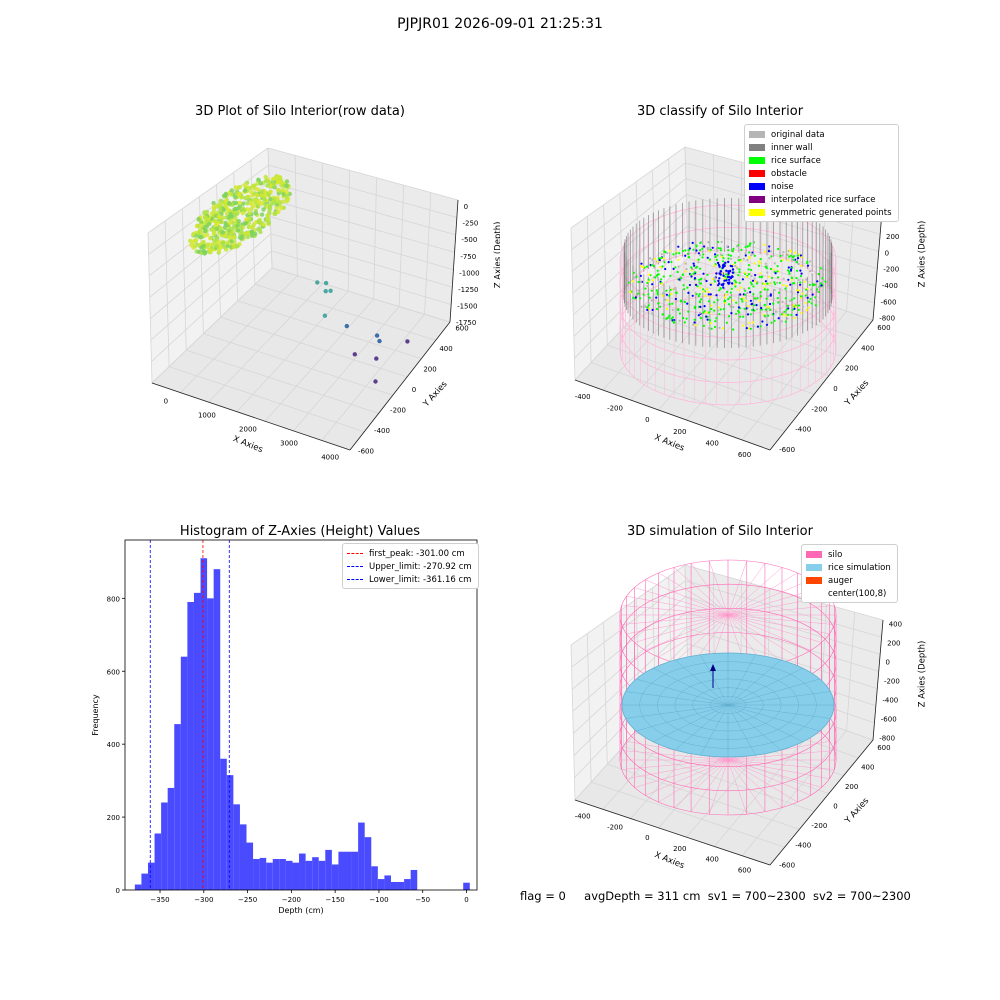  Describe the element at coordinates (203, 900) in the screenshot. I see `x-tick-label: −300` at that location.